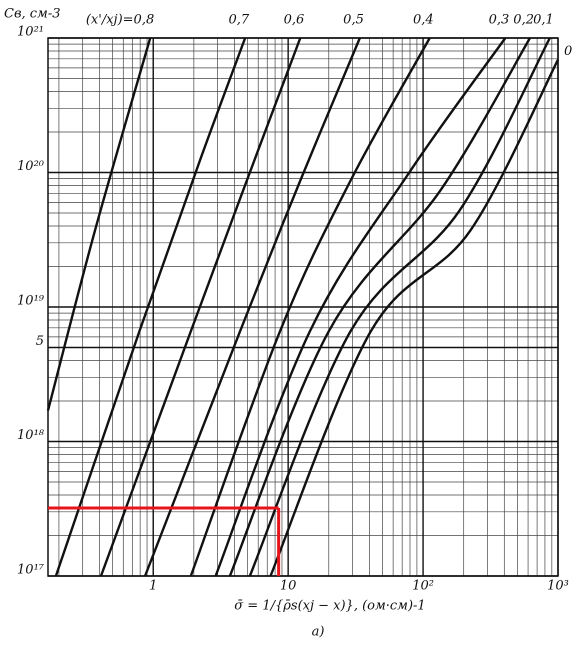 This screenshot has height=658, width=572. I want to click on curve-label: (x'/xj)=0,8, so click(120, 20).